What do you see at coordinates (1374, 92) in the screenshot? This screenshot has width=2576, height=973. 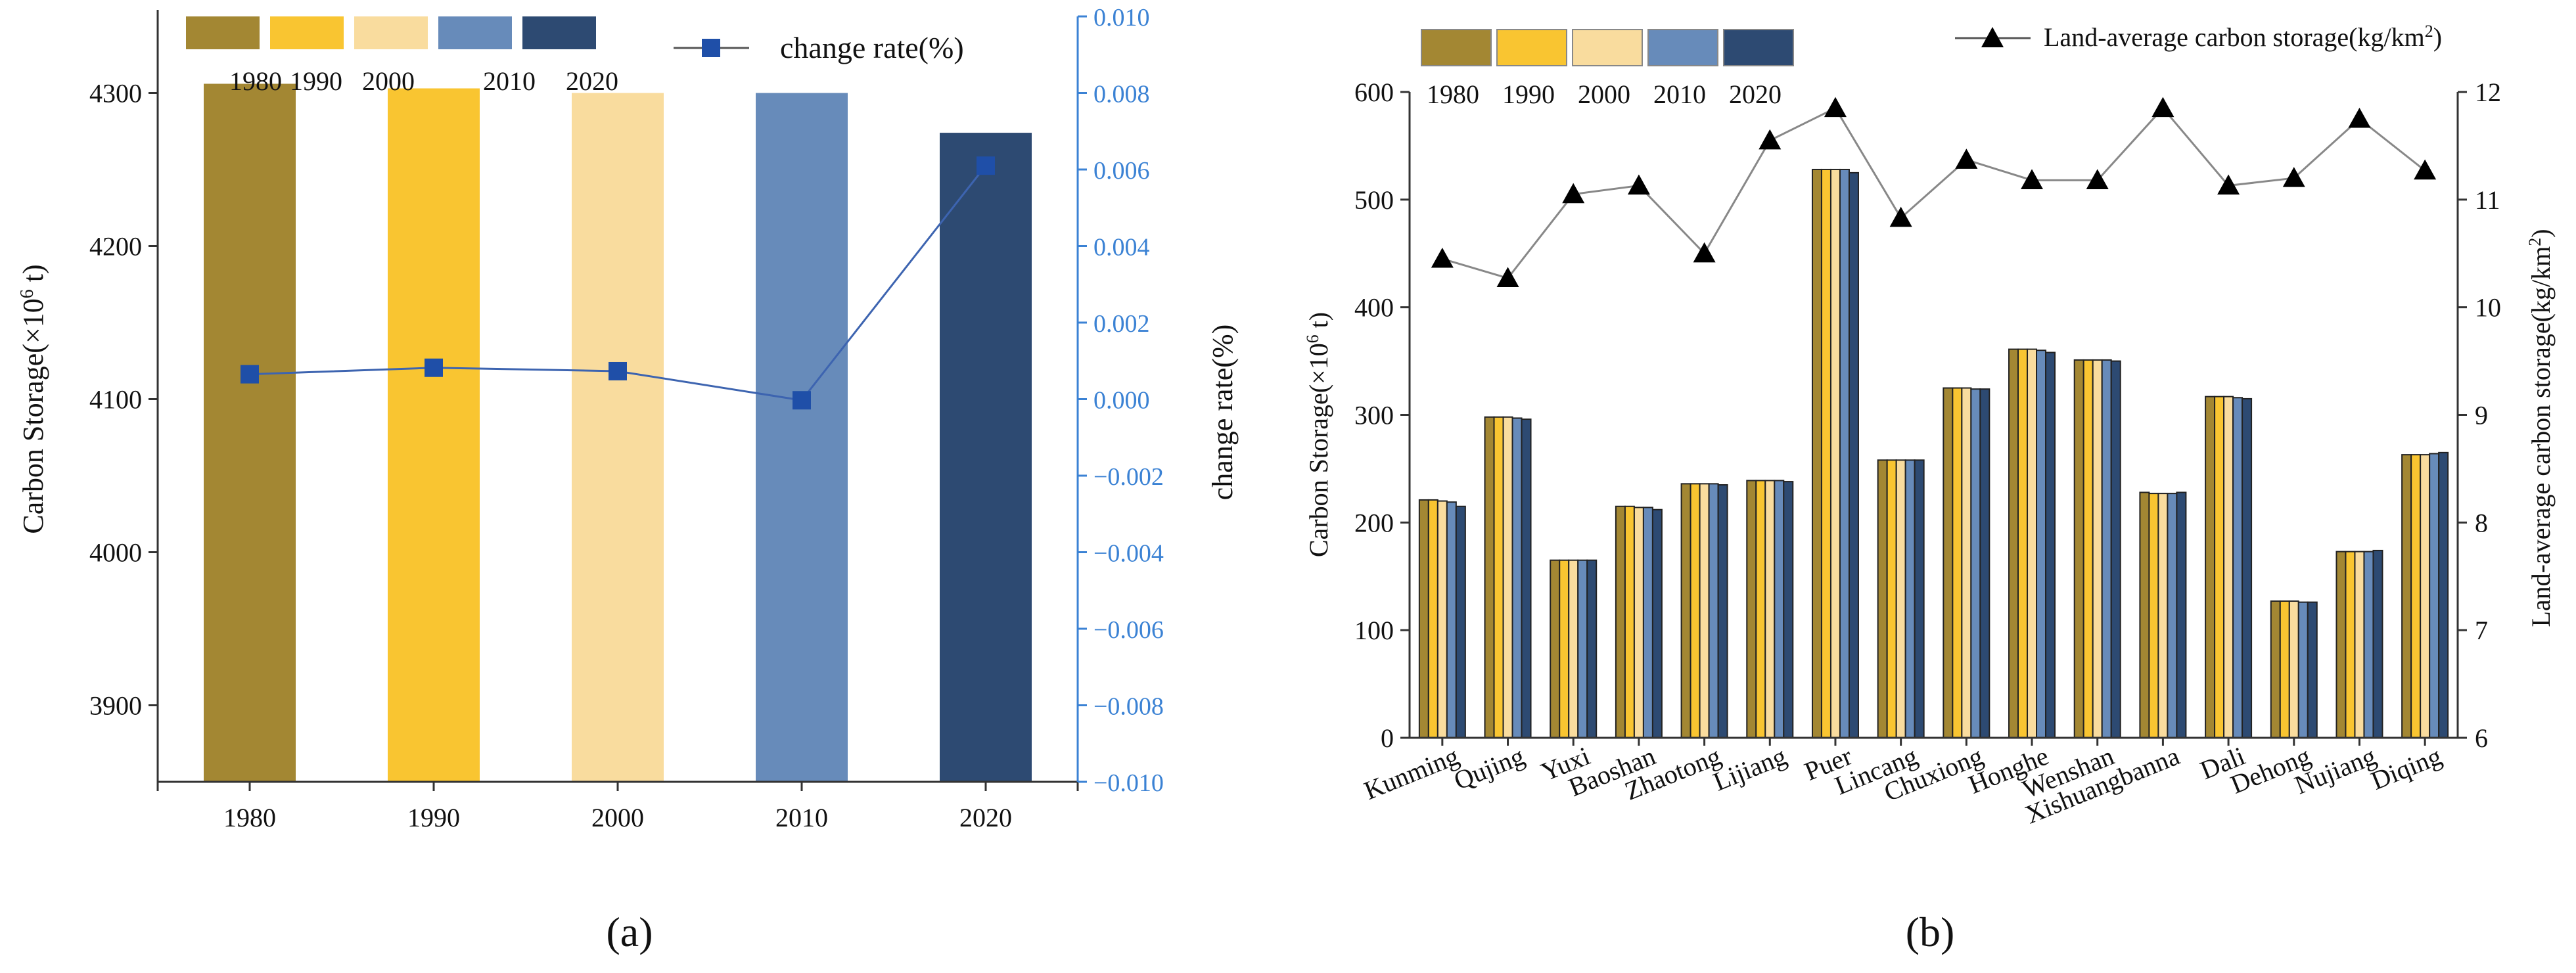 I see `y-tick-label-left: 600` at bounding box center [1374, 92].